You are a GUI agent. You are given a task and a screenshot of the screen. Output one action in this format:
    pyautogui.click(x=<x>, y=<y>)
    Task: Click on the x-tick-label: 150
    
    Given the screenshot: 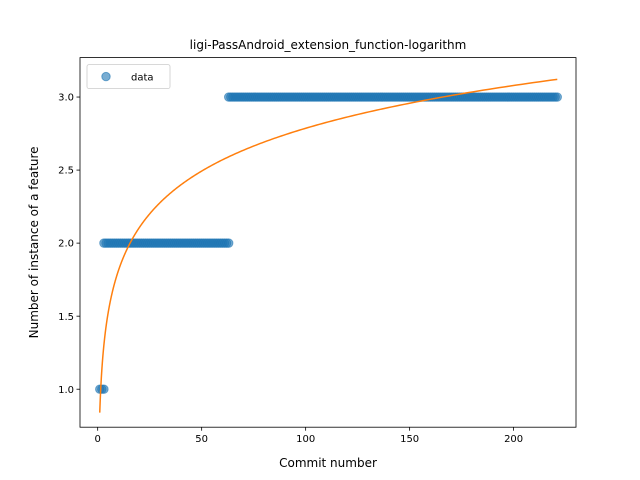 What is the action you would take?
    pyautogui.click(x=409, y=439)
    